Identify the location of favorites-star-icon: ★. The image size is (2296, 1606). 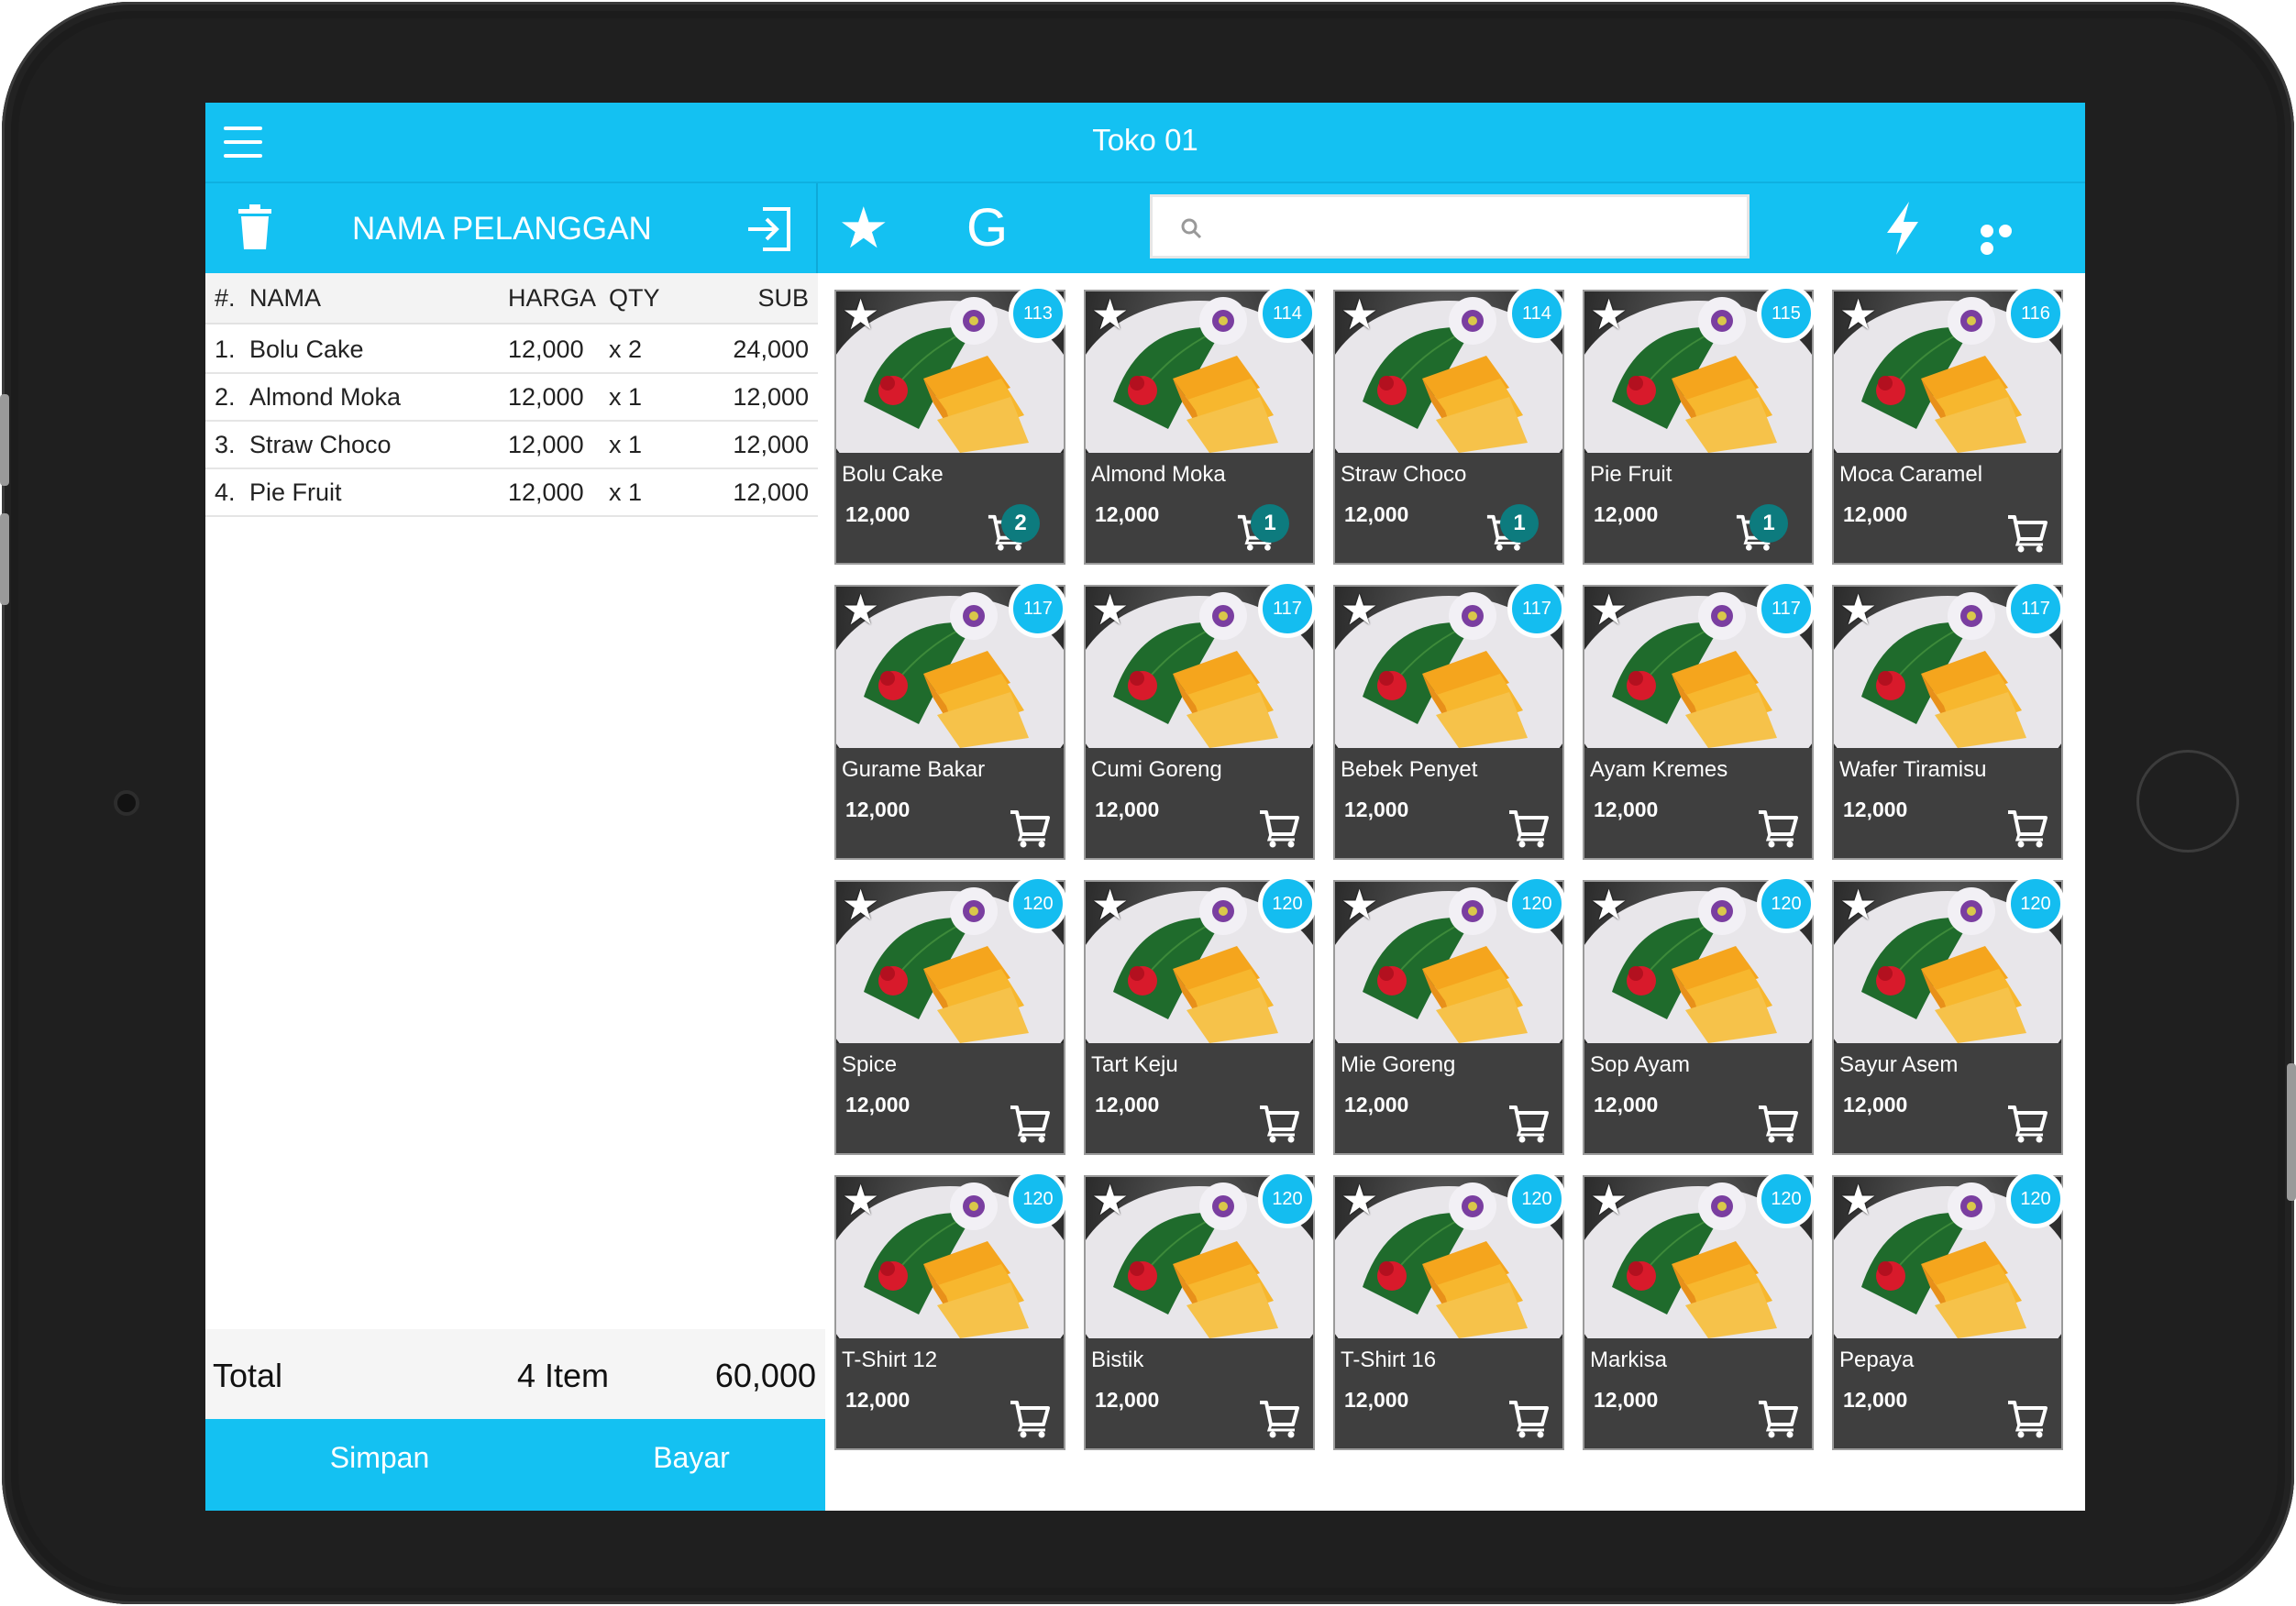
(863, 227).